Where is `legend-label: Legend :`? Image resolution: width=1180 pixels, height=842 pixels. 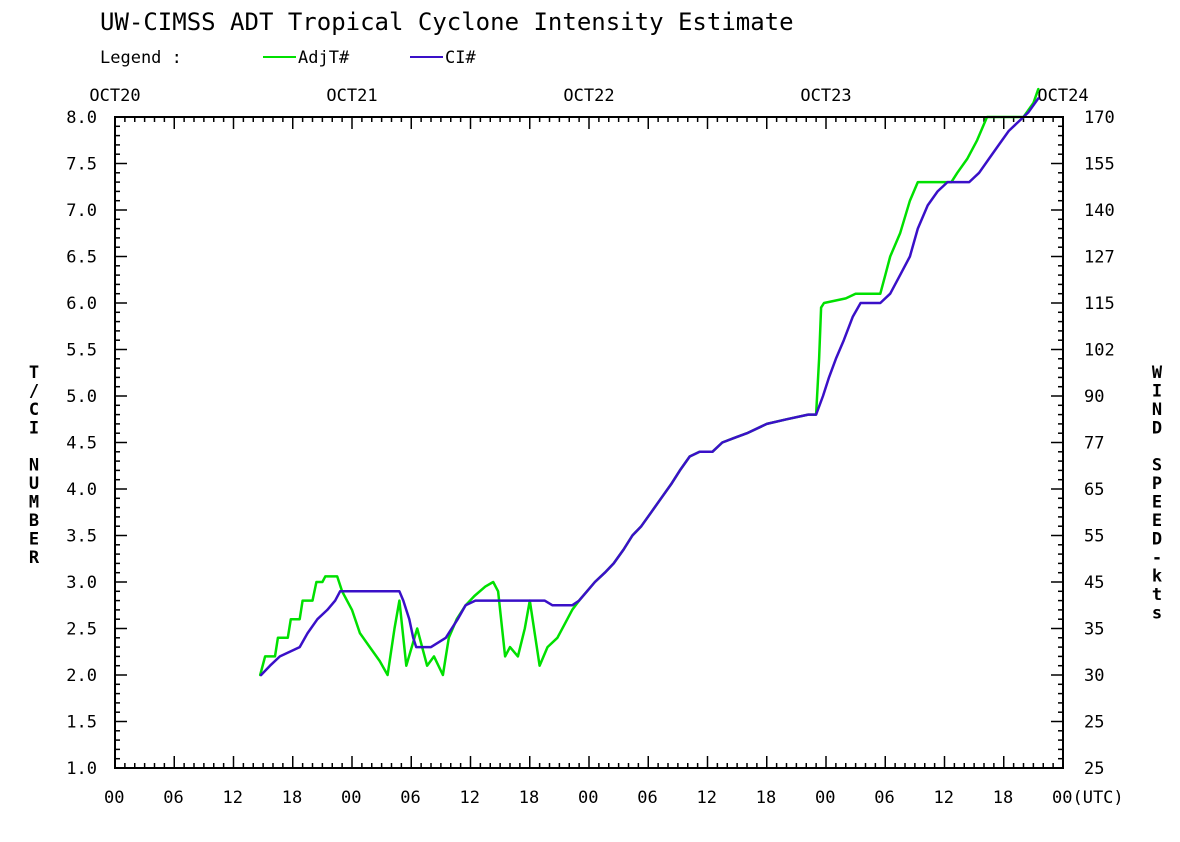
legend-label: Legend : is located at coordinates (141, 58).